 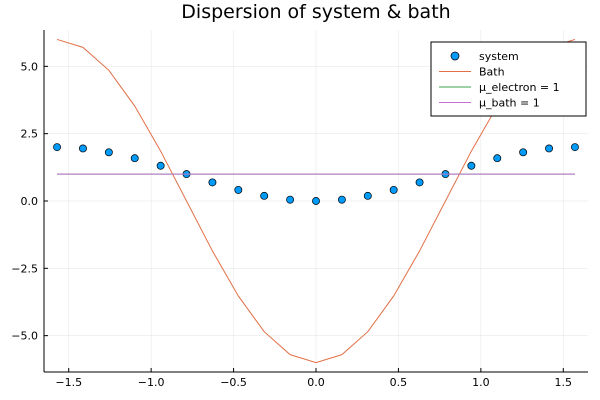 What do you see at coordinates (30, 66) in the screenshot?
I see `y-tick-label-4: 5.0` at bounding box center [30, 66].